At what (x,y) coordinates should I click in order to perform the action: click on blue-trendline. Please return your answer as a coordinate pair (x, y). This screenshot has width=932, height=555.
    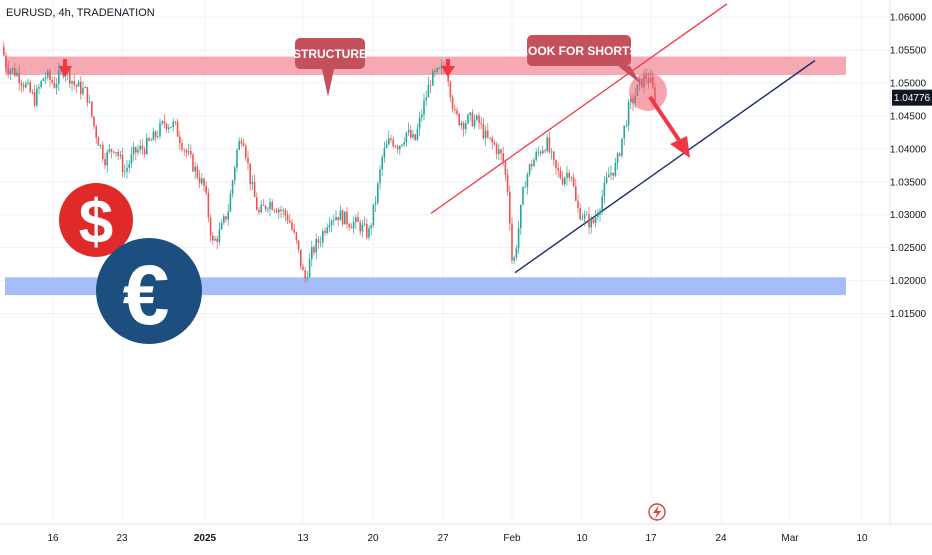
    Looking at the image, I should click on (665, 166).